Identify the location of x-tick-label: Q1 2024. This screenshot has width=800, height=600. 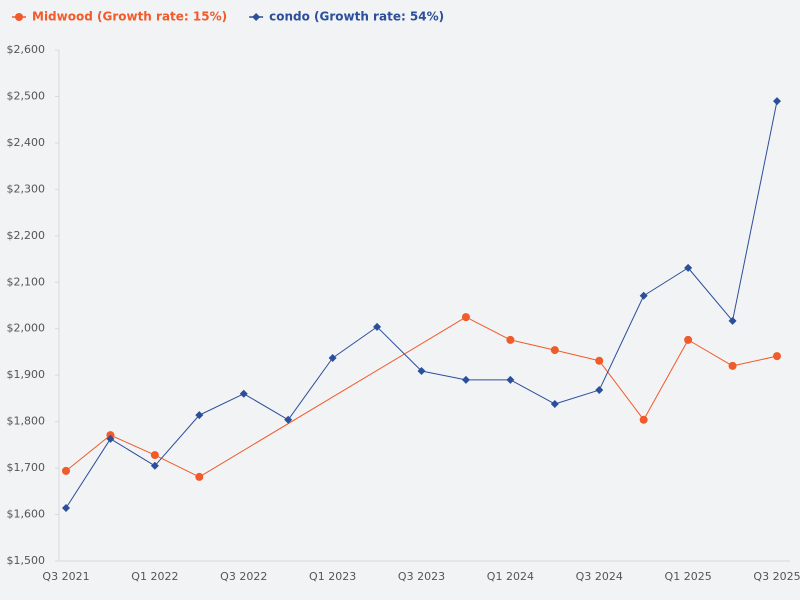
(510, 576).